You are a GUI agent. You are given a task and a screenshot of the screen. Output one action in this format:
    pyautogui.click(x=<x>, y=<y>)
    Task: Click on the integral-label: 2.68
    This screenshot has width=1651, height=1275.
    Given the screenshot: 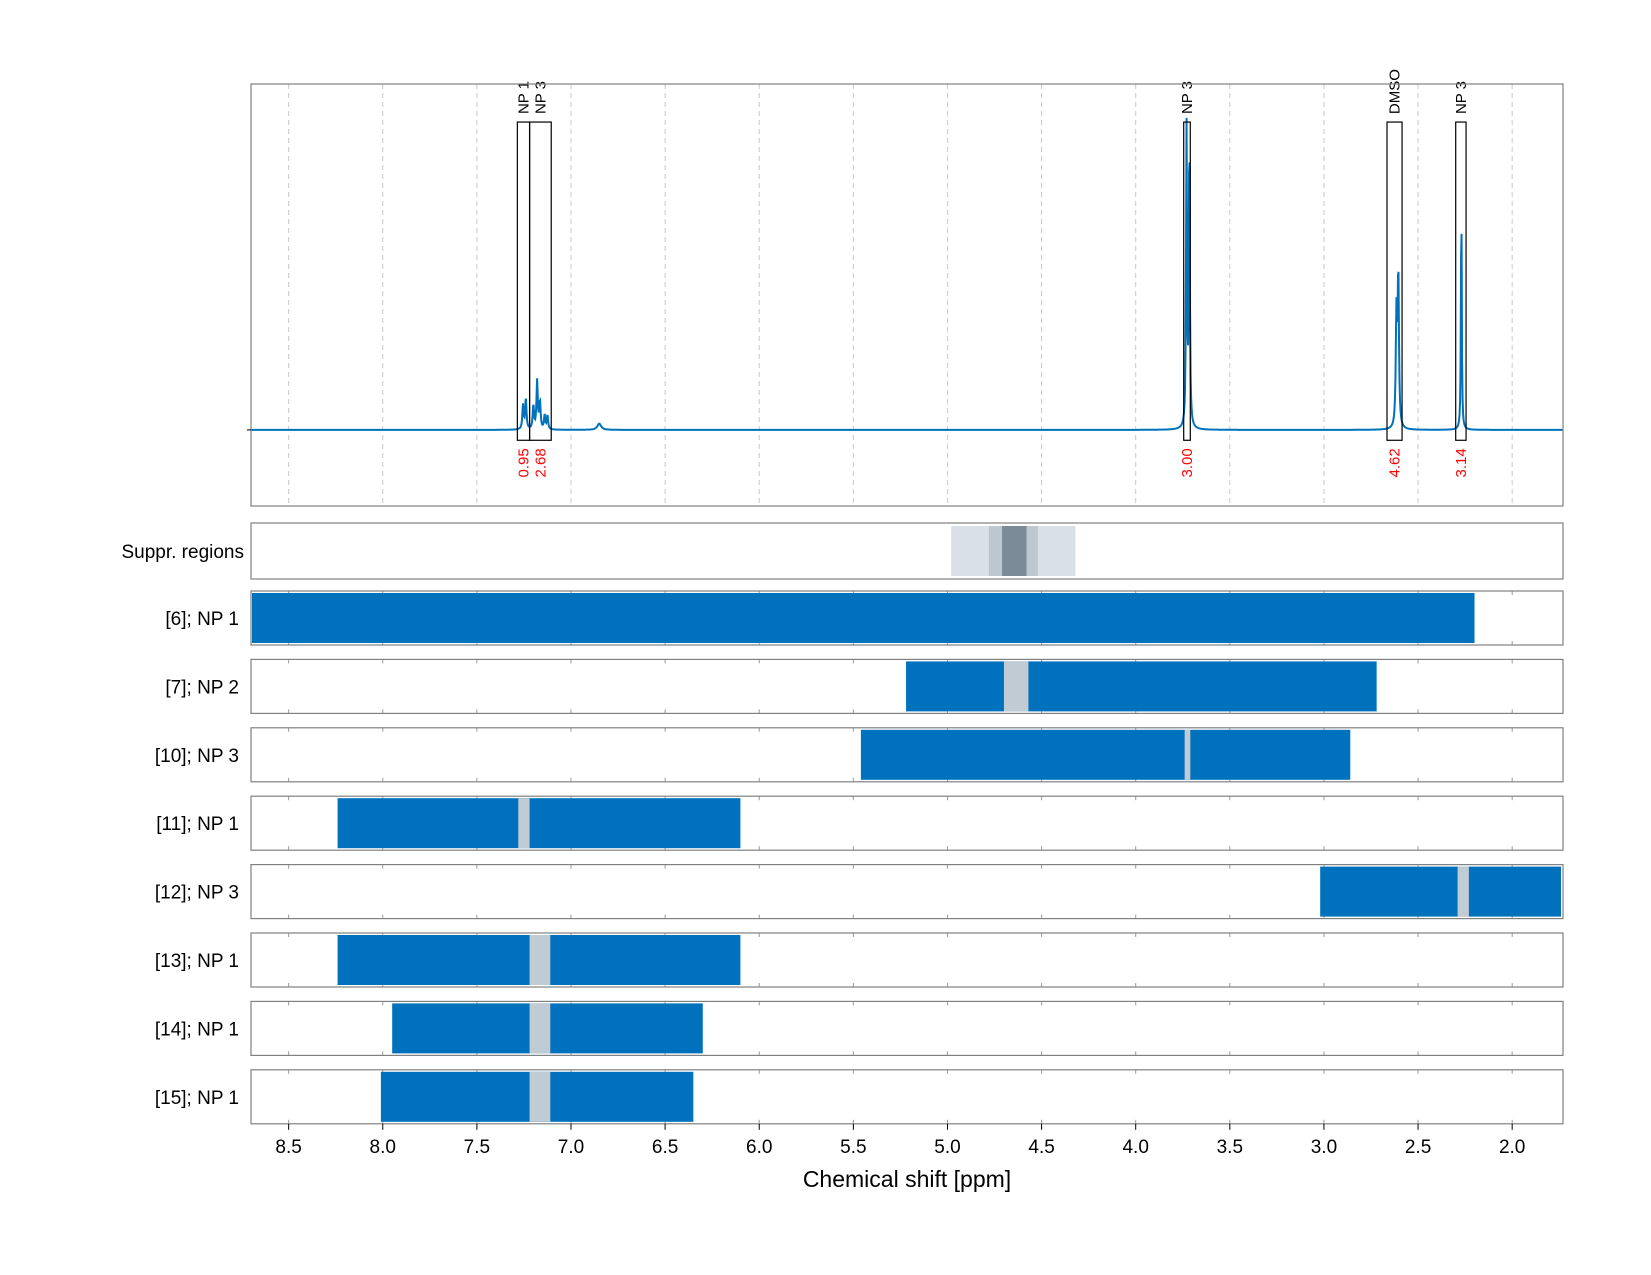 What is the action you would take?
    pyautogui.click(x=540, y=462)
    